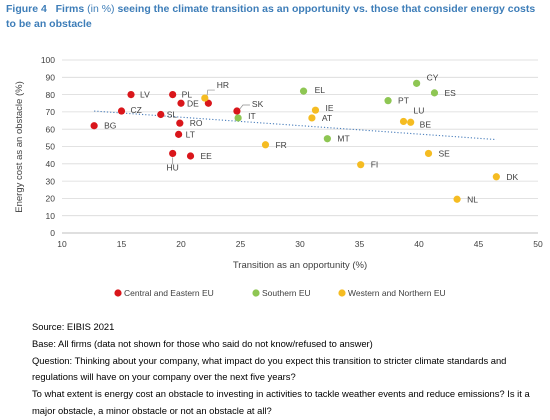 This screenshot has height=420, width=550. Describe the element at coordinates (312, 90) in the screenshot. I see `data-point-el: EL` at that location.